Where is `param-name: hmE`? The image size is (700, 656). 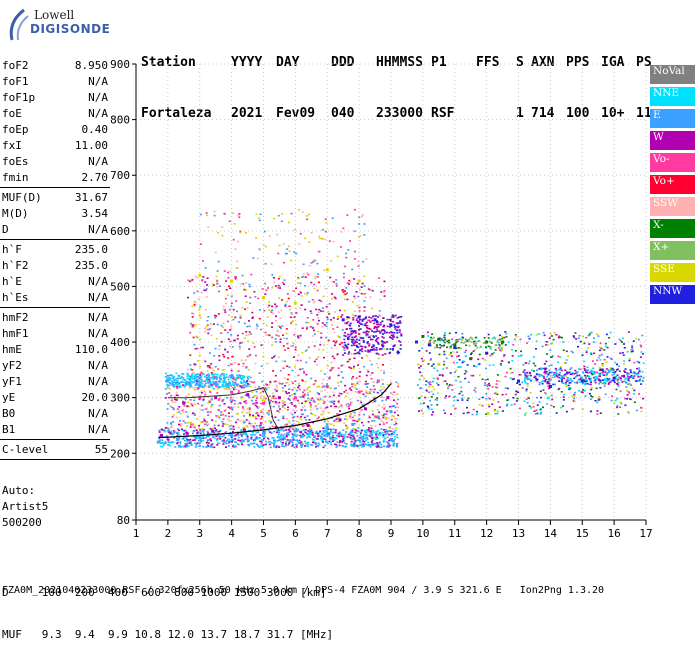
param-name: hmE is located at coordinates (12, 349).